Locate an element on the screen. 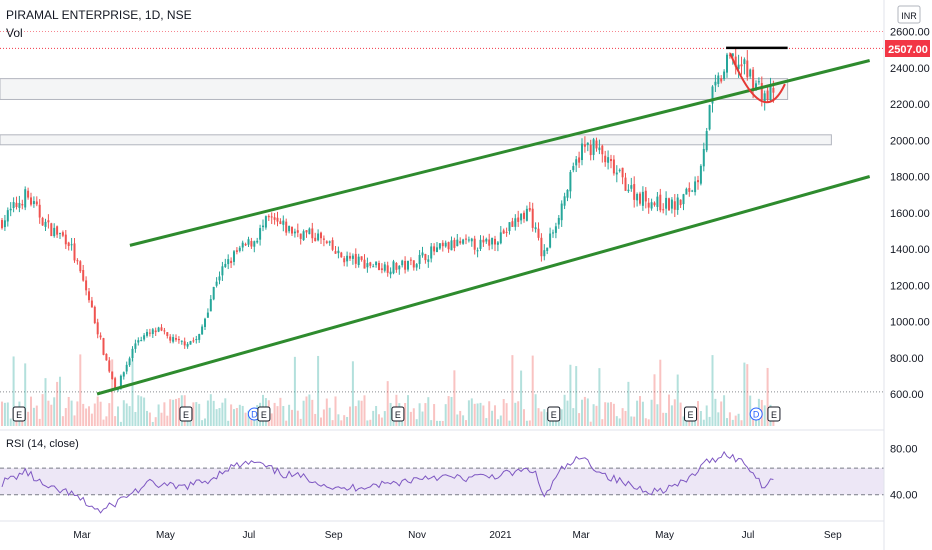 This screenshot has height=550, width=932. currency-badge-text: INR is located at coordinates (909, 16).